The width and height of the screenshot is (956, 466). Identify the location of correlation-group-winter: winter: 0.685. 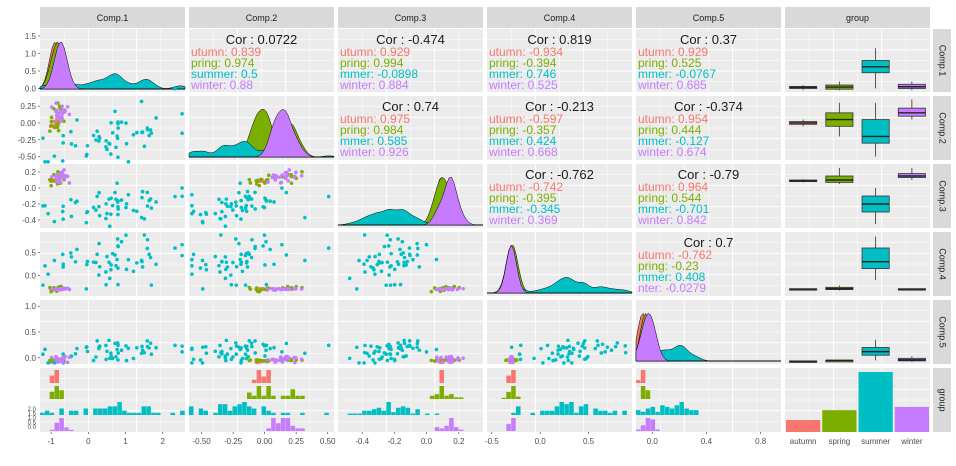
(672, 85).